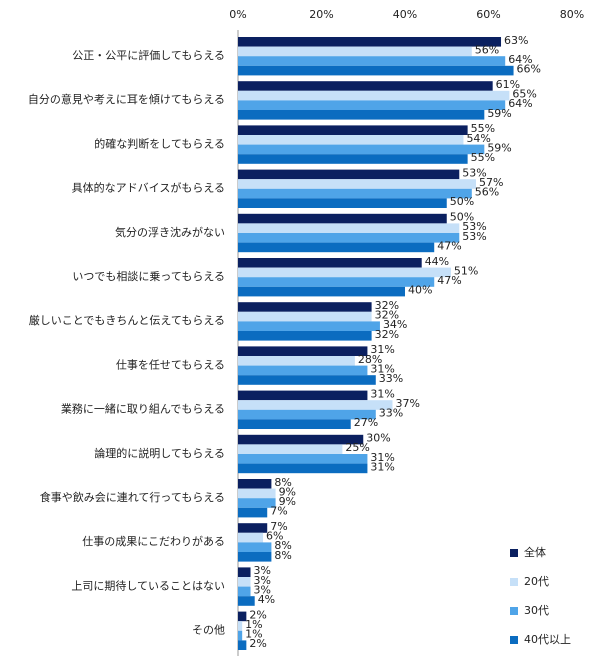  Describe the element at coordinates (488, 14) in the screenshot. I see `x-tick-label: 60%` at that location.